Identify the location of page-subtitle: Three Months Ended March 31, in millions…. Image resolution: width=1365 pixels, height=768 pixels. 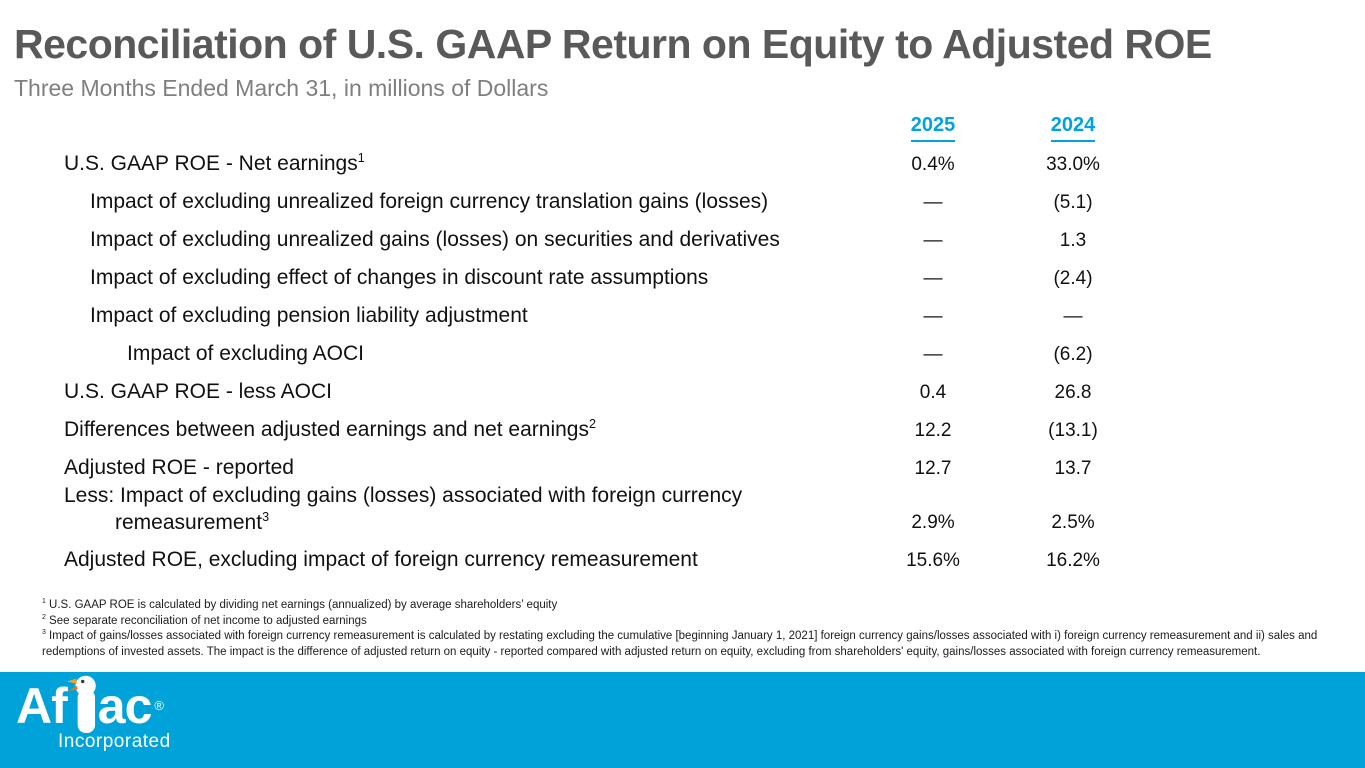
(281, 88).